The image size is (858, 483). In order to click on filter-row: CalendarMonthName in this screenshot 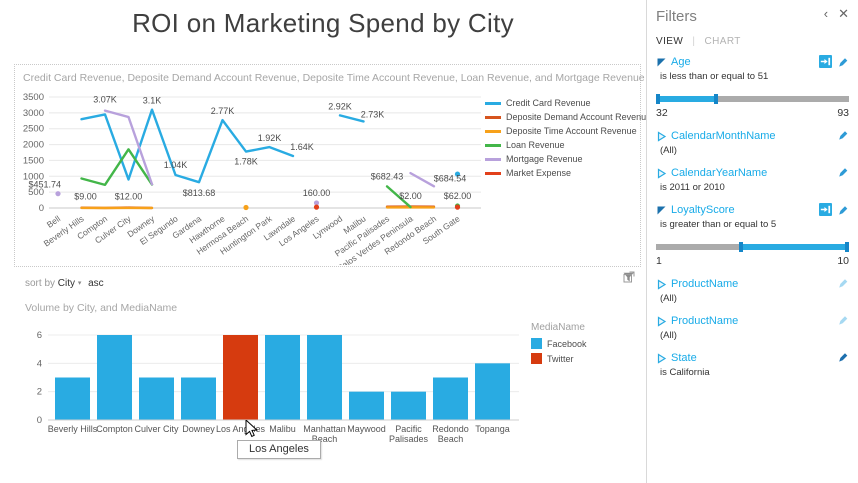, I will do `click(752, 136)`.